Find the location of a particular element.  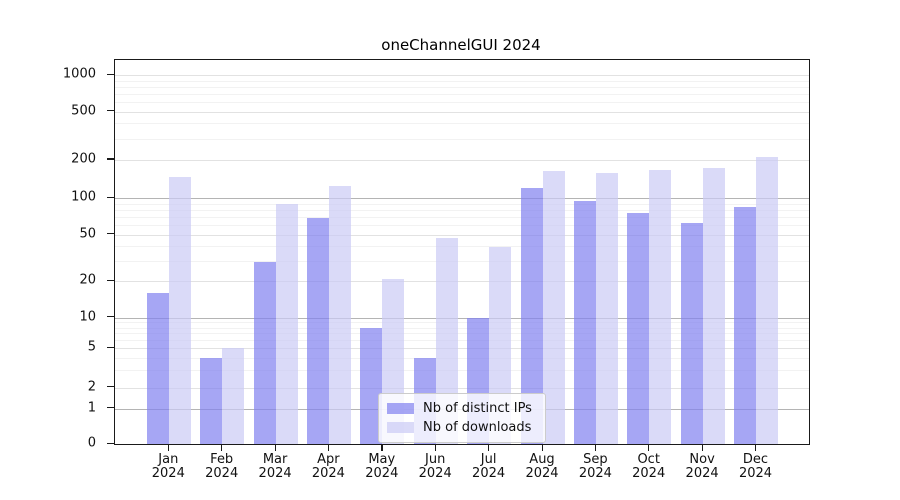

x-tick-jun is located at coordinates (435, 447).